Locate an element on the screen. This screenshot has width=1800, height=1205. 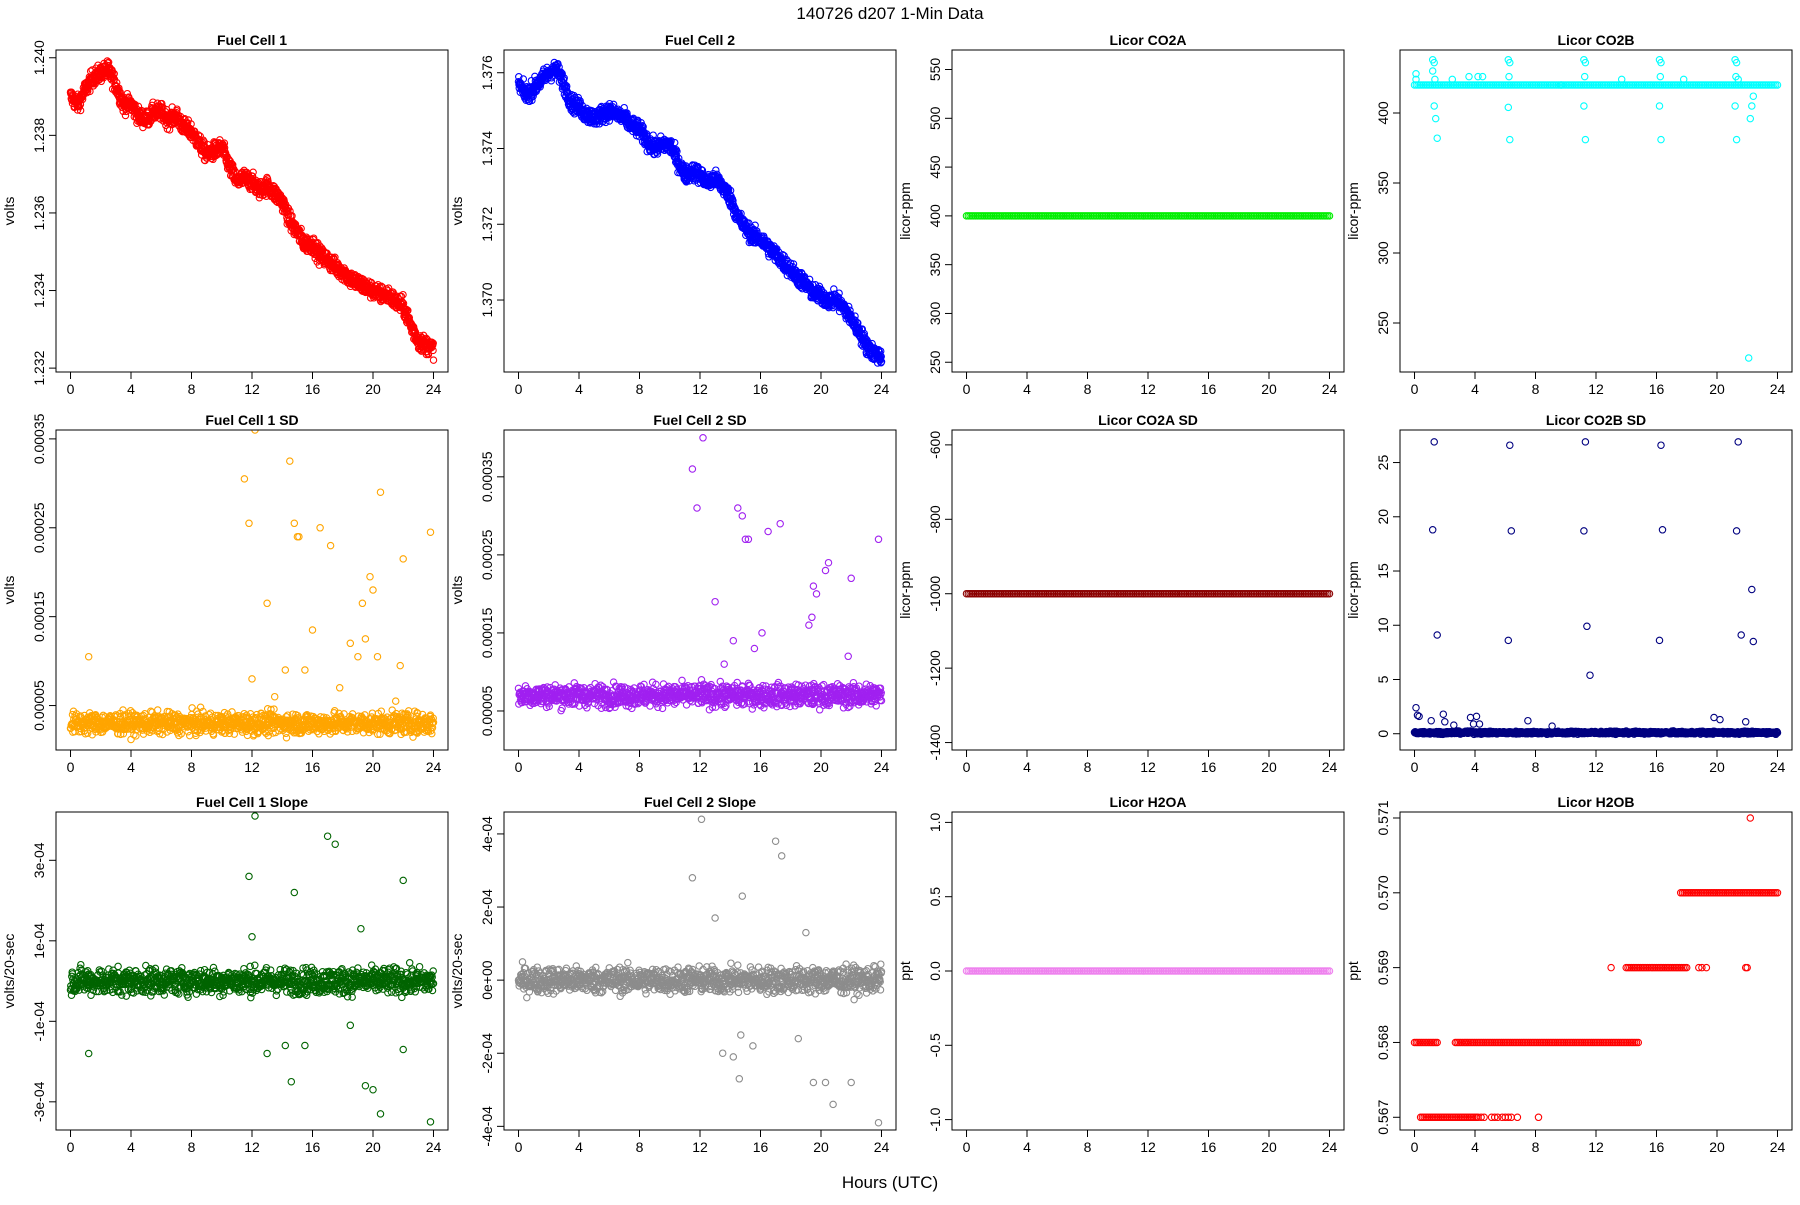
y-tick-label: 1.240 is located at coordinates (39, 57).